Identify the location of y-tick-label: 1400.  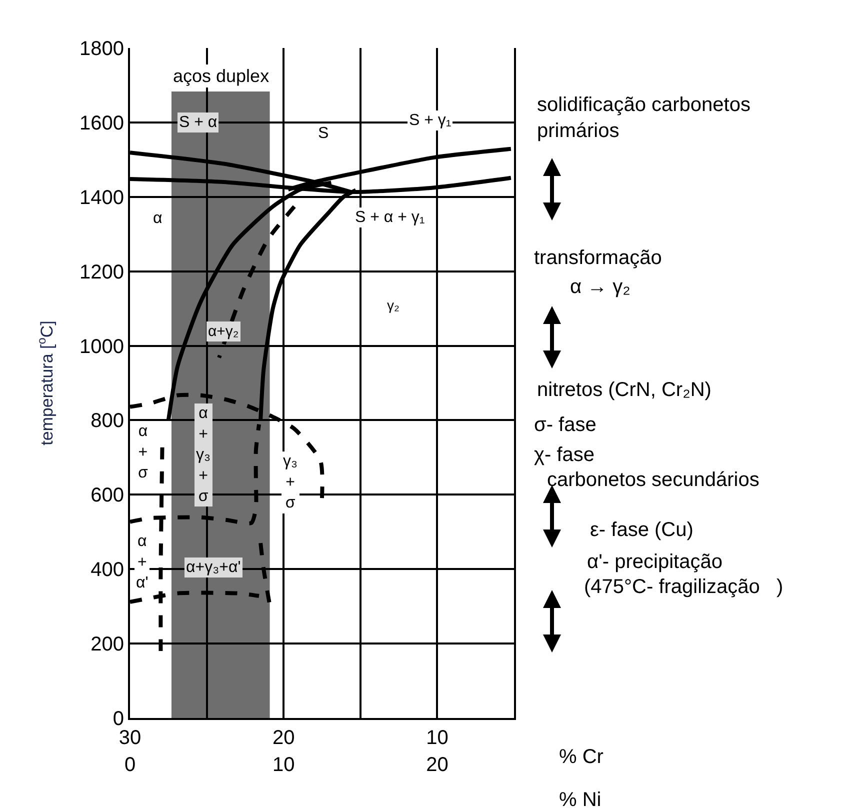
(102, 197).